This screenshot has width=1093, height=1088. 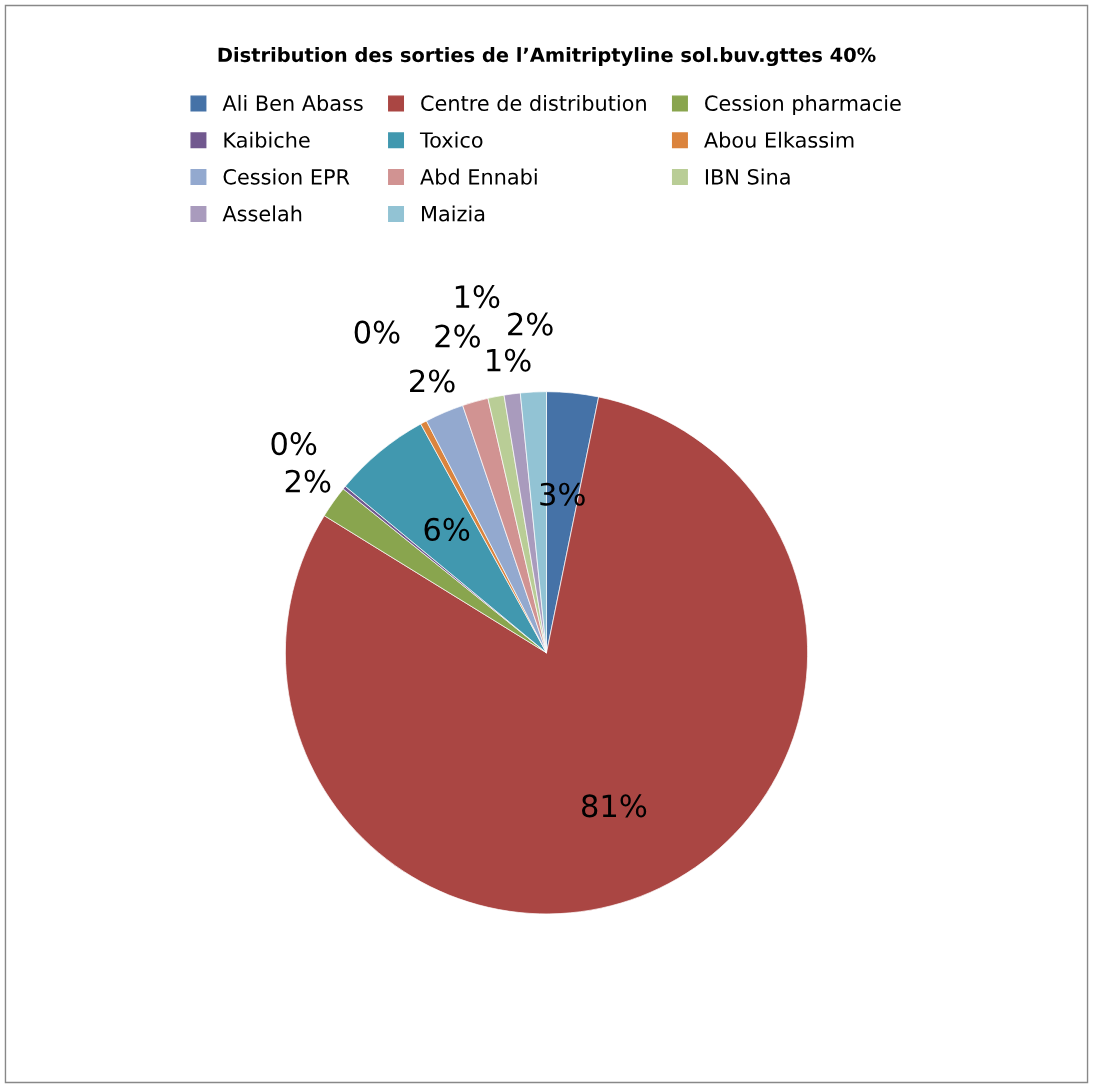 What do you see at coordinates (447, 529) in the screenshot?
I see `data-label: 6%` at bounding box center [447, 529].